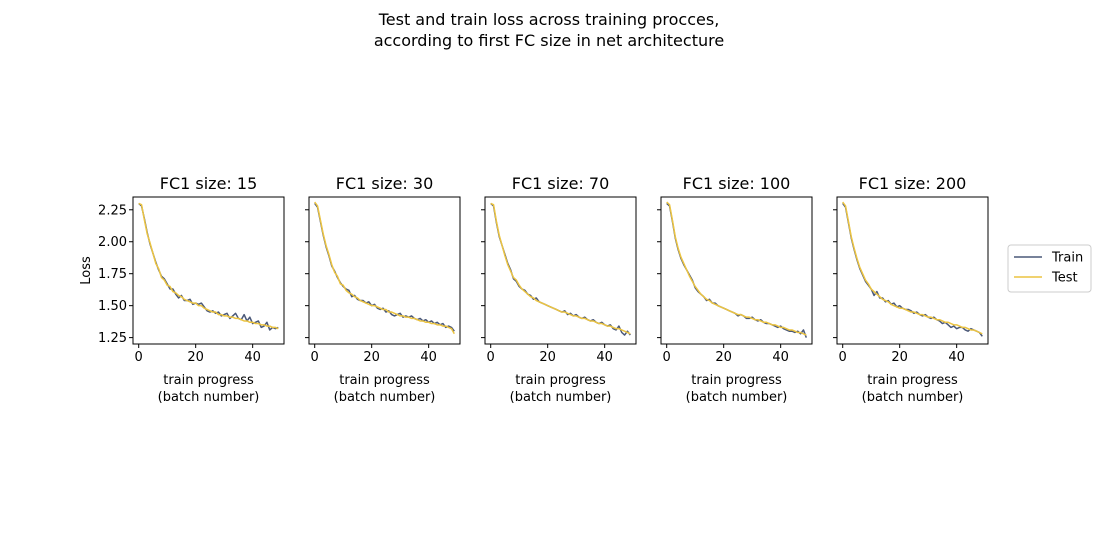 This screenshot has height=536, width=1098. I want to click on y-tick-label: 1.75, so click(112, 274).